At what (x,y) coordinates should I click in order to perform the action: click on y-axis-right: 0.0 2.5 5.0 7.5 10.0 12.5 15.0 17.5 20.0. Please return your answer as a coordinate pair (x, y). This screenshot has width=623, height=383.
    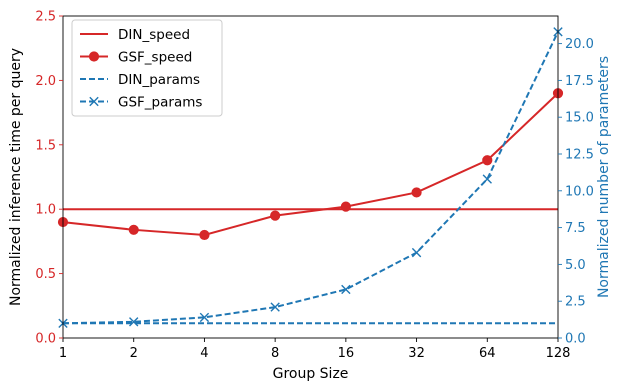
    Looking at the image, I should click on (576, 192).